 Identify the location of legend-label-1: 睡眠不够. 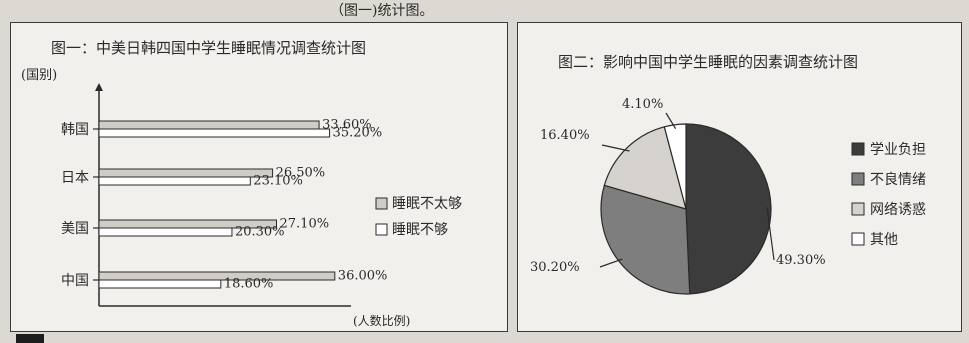
(420, 230).